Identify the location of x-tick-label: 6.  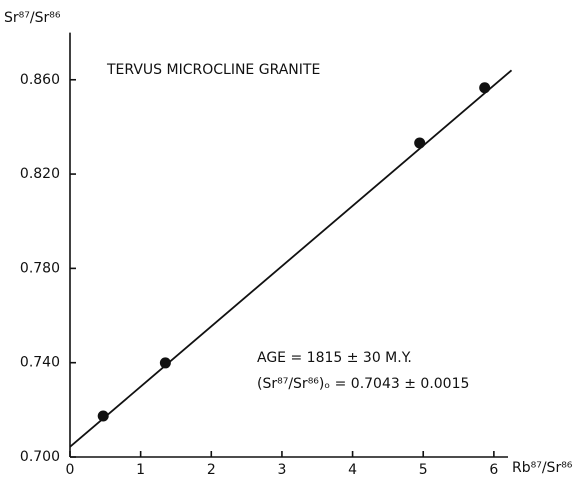
(493, 470).